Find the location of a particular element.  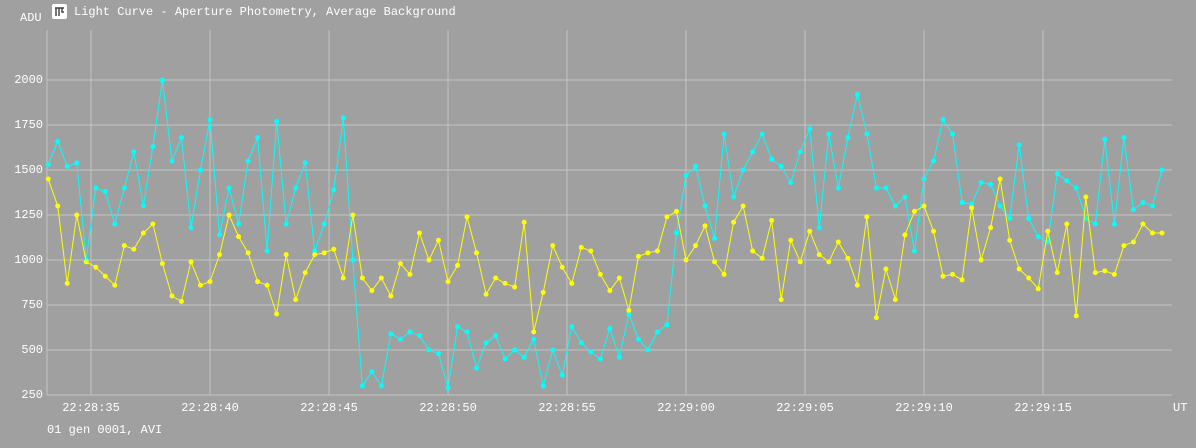

y-tick-label: 1750 is located at coordinates (28, 125).